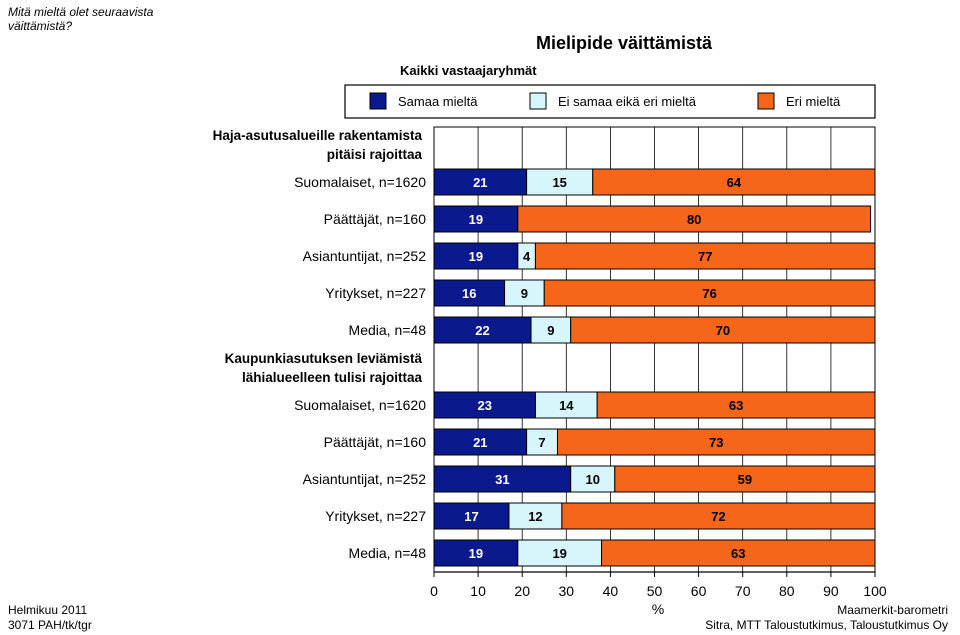 This screenshot has height=635, width=960. I want to click on bar-1-5-s3, so click(723, 330).